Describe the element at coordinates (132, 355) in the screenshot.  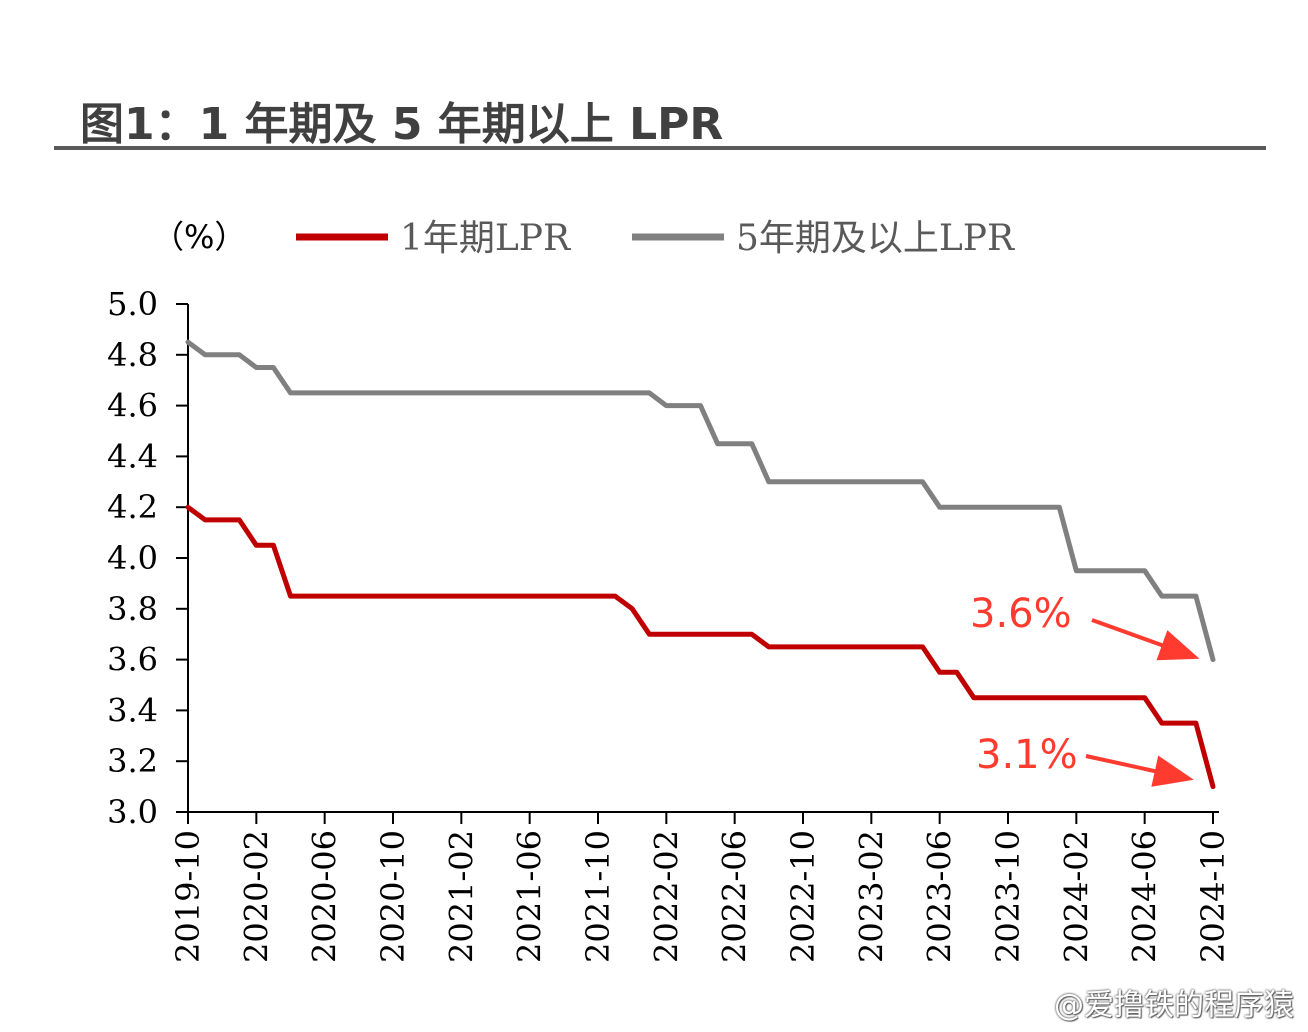
I see `y-tick-label: 4.8` at that location.